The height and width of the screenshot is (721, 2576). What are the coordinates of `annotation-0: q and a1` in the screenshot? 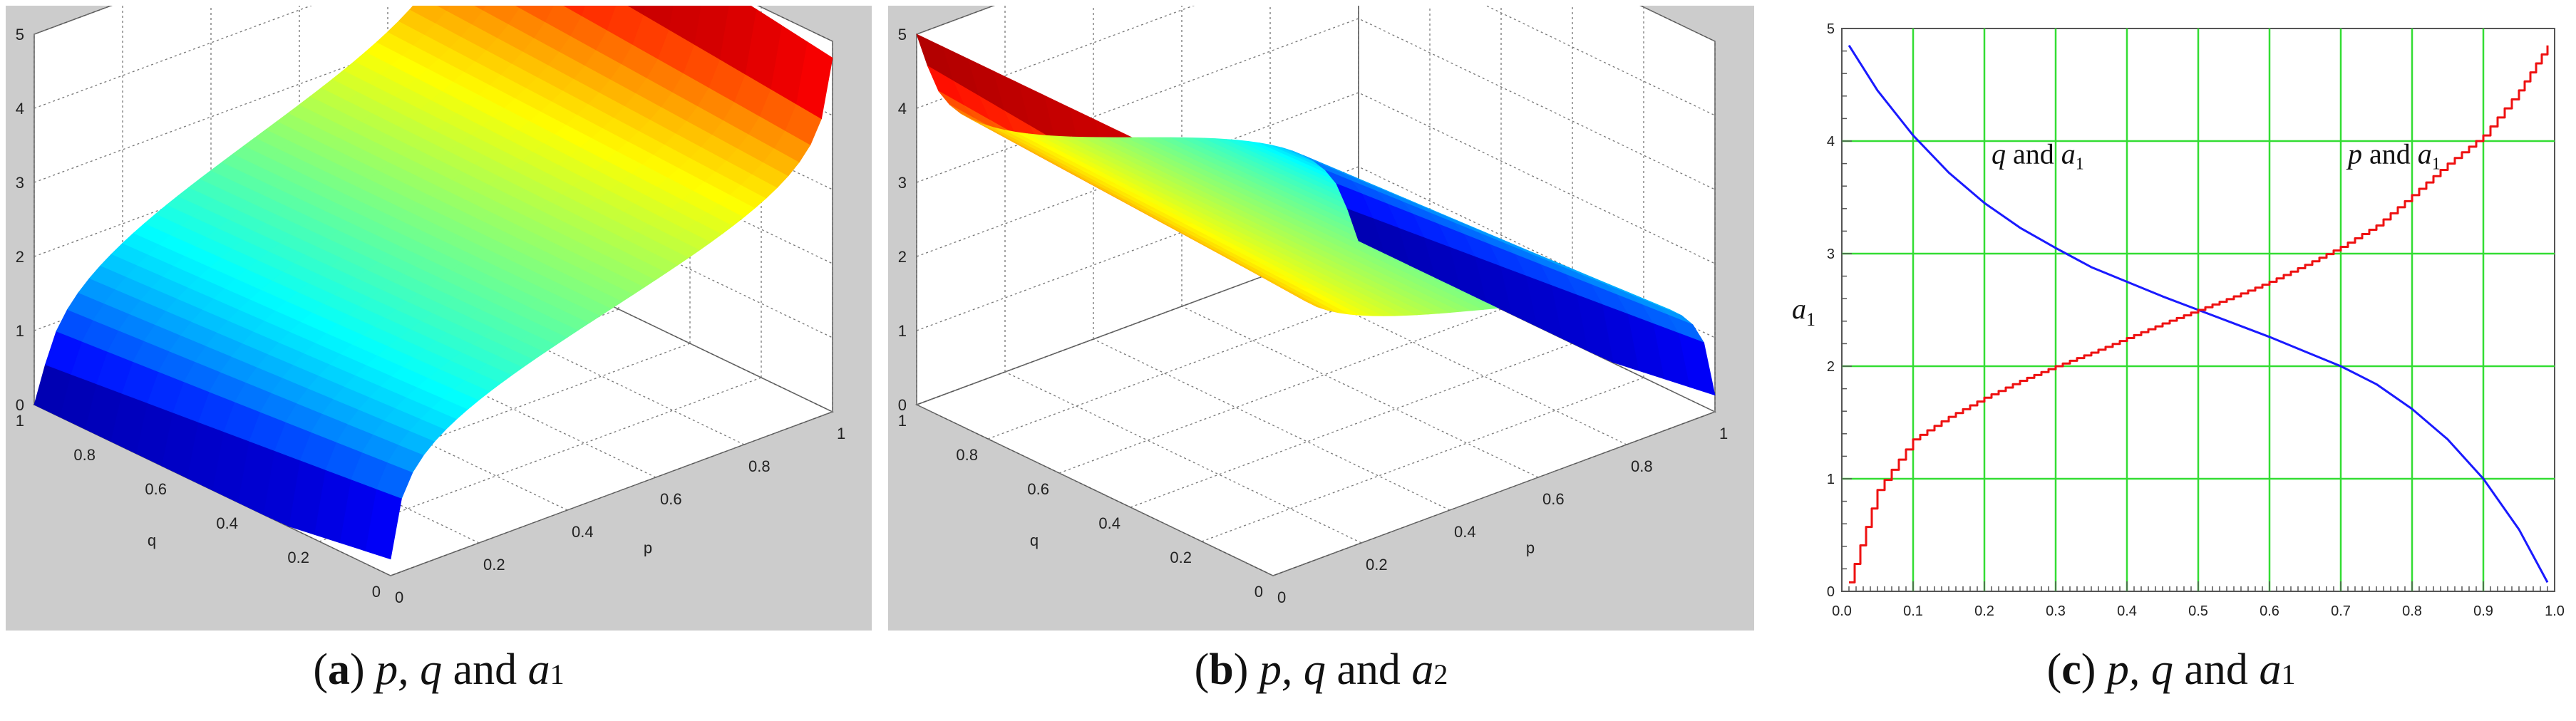 It's located at (2038, 156).